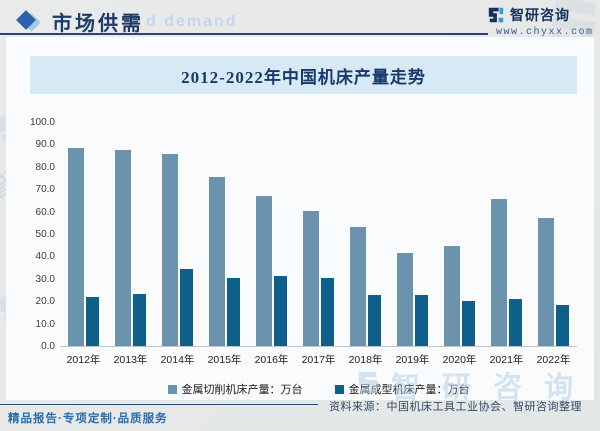  What do you see at coordinates (192, 21) in the screenshot?
I see `header-watermark-text: d demand` at bounding box center [192, 21].